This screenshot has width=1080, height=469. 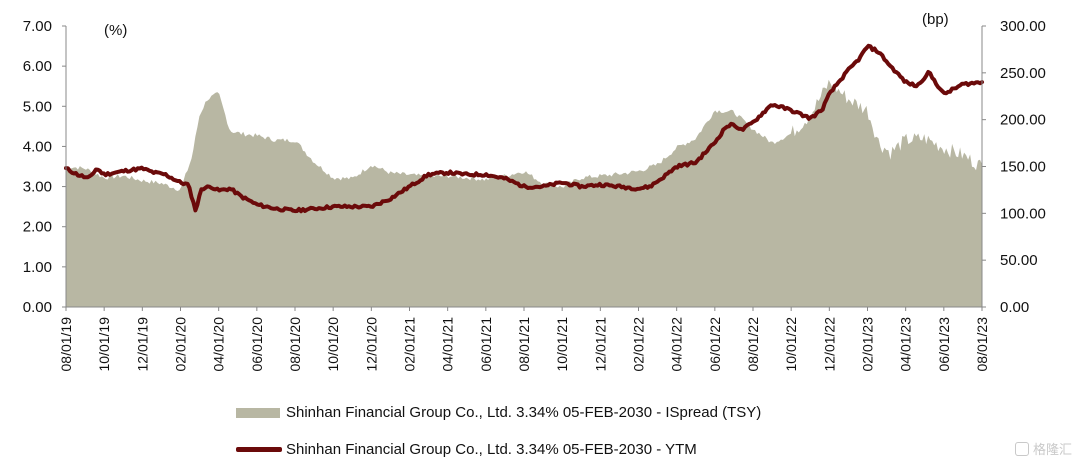 What do you see at coordinates (259, 449) in the screenshot?
I see `legend-swatch-ytm` at bounding box center [259, 449].